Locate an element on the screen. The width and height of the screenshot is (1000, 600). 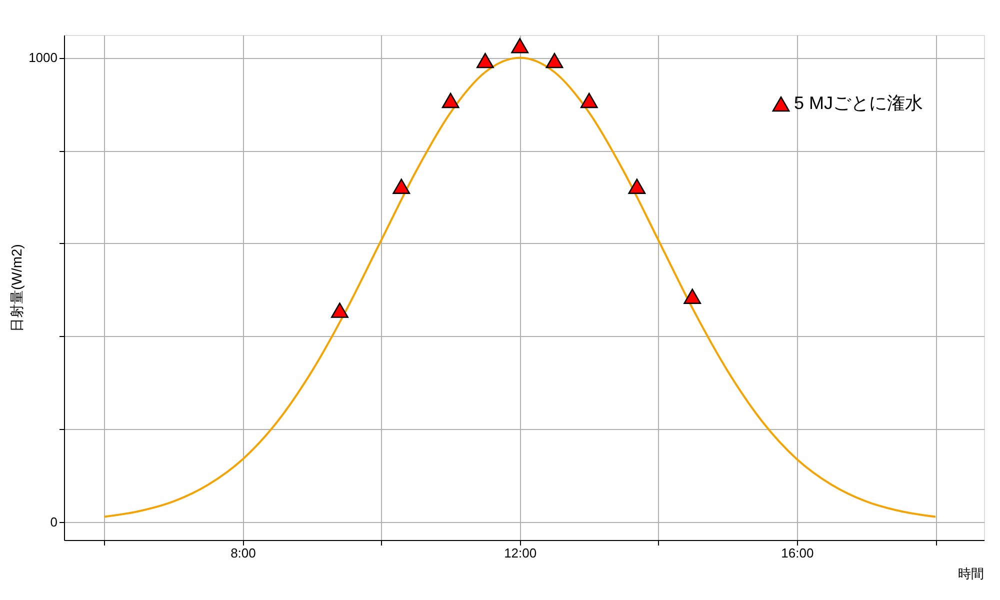
x-axis-title: 時間 is located at coordinates (971, 573).